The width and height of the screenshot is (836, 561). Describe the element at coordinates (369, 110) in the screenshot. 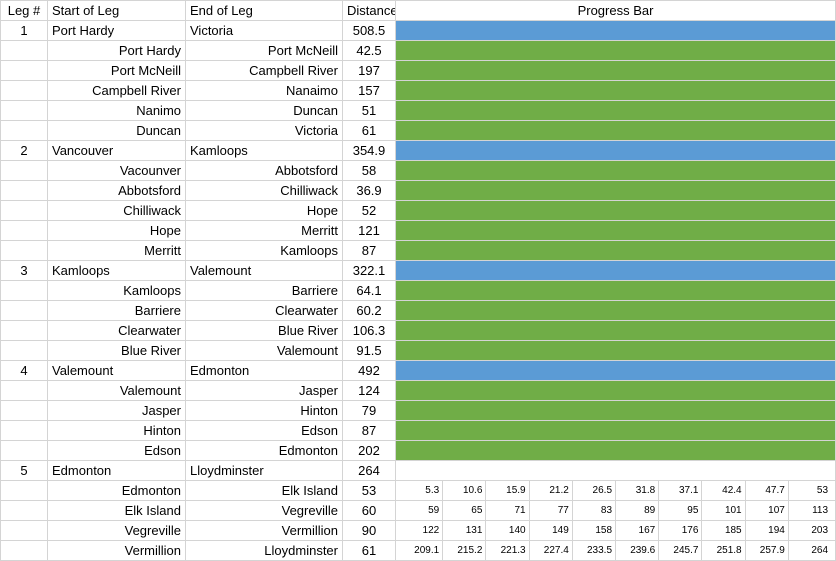

I see `segment-distance-cell: 51` at that location.